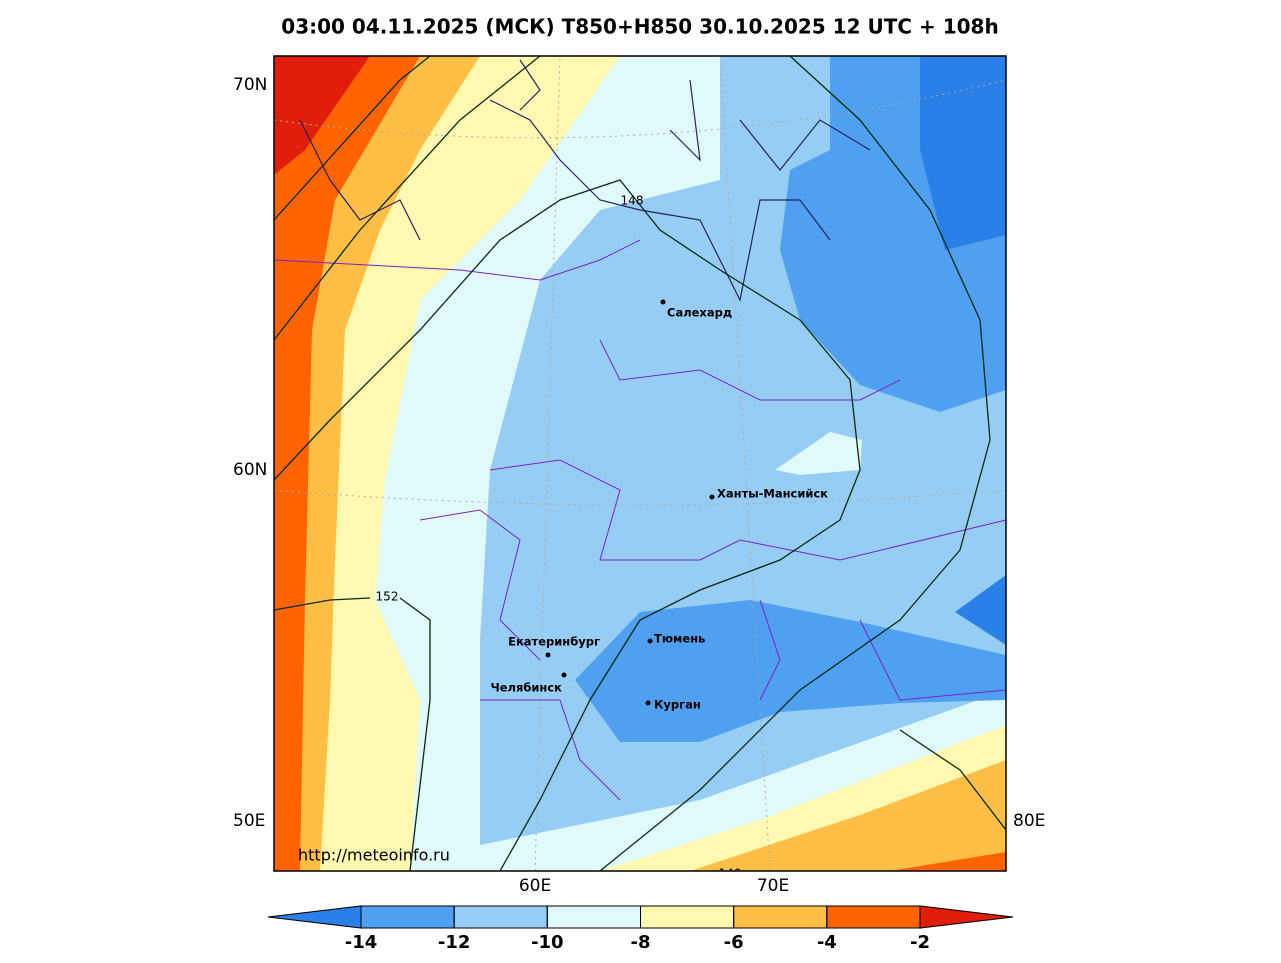  What do you see at coordinates (314, 917) in the screenshot?
I see `colorbar-extend-low` at bounding box center [314, 917].